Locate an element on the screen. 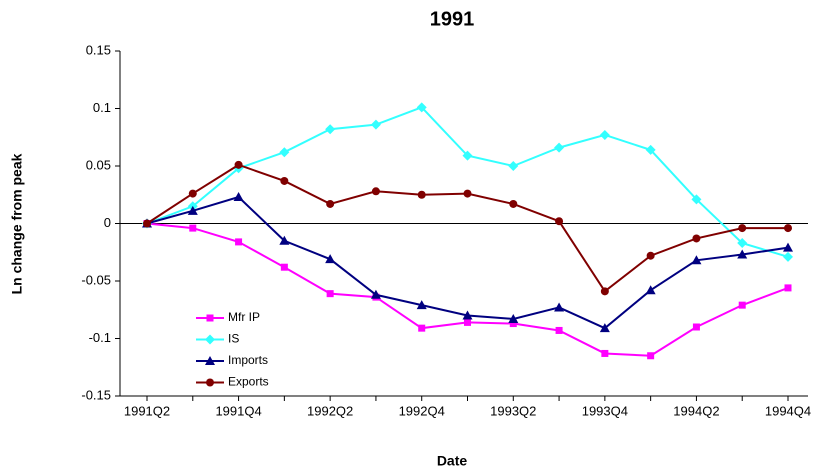 Image resolution: width=819 pixels, height=476 pixels. x-tick-label: 1991Q4 is located at coordinates (238, 410).